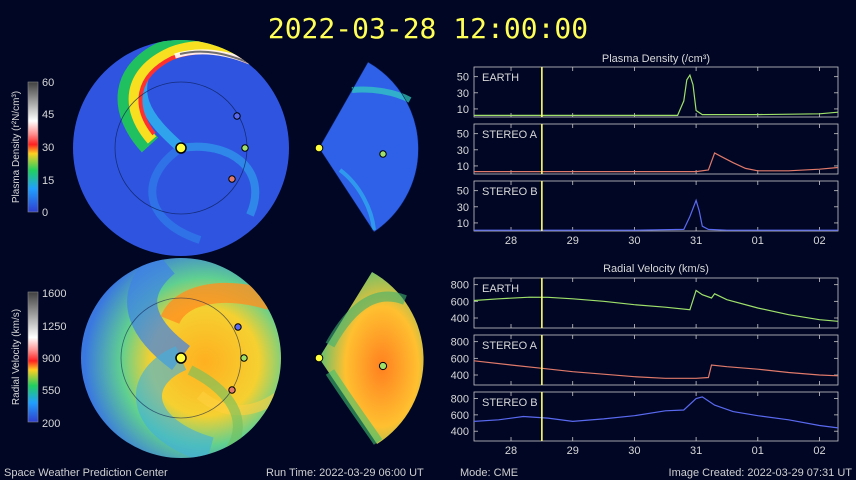  Describe the element at coordinates (48, 83) in the screenshot. I see `density-tick: 60` at that location.